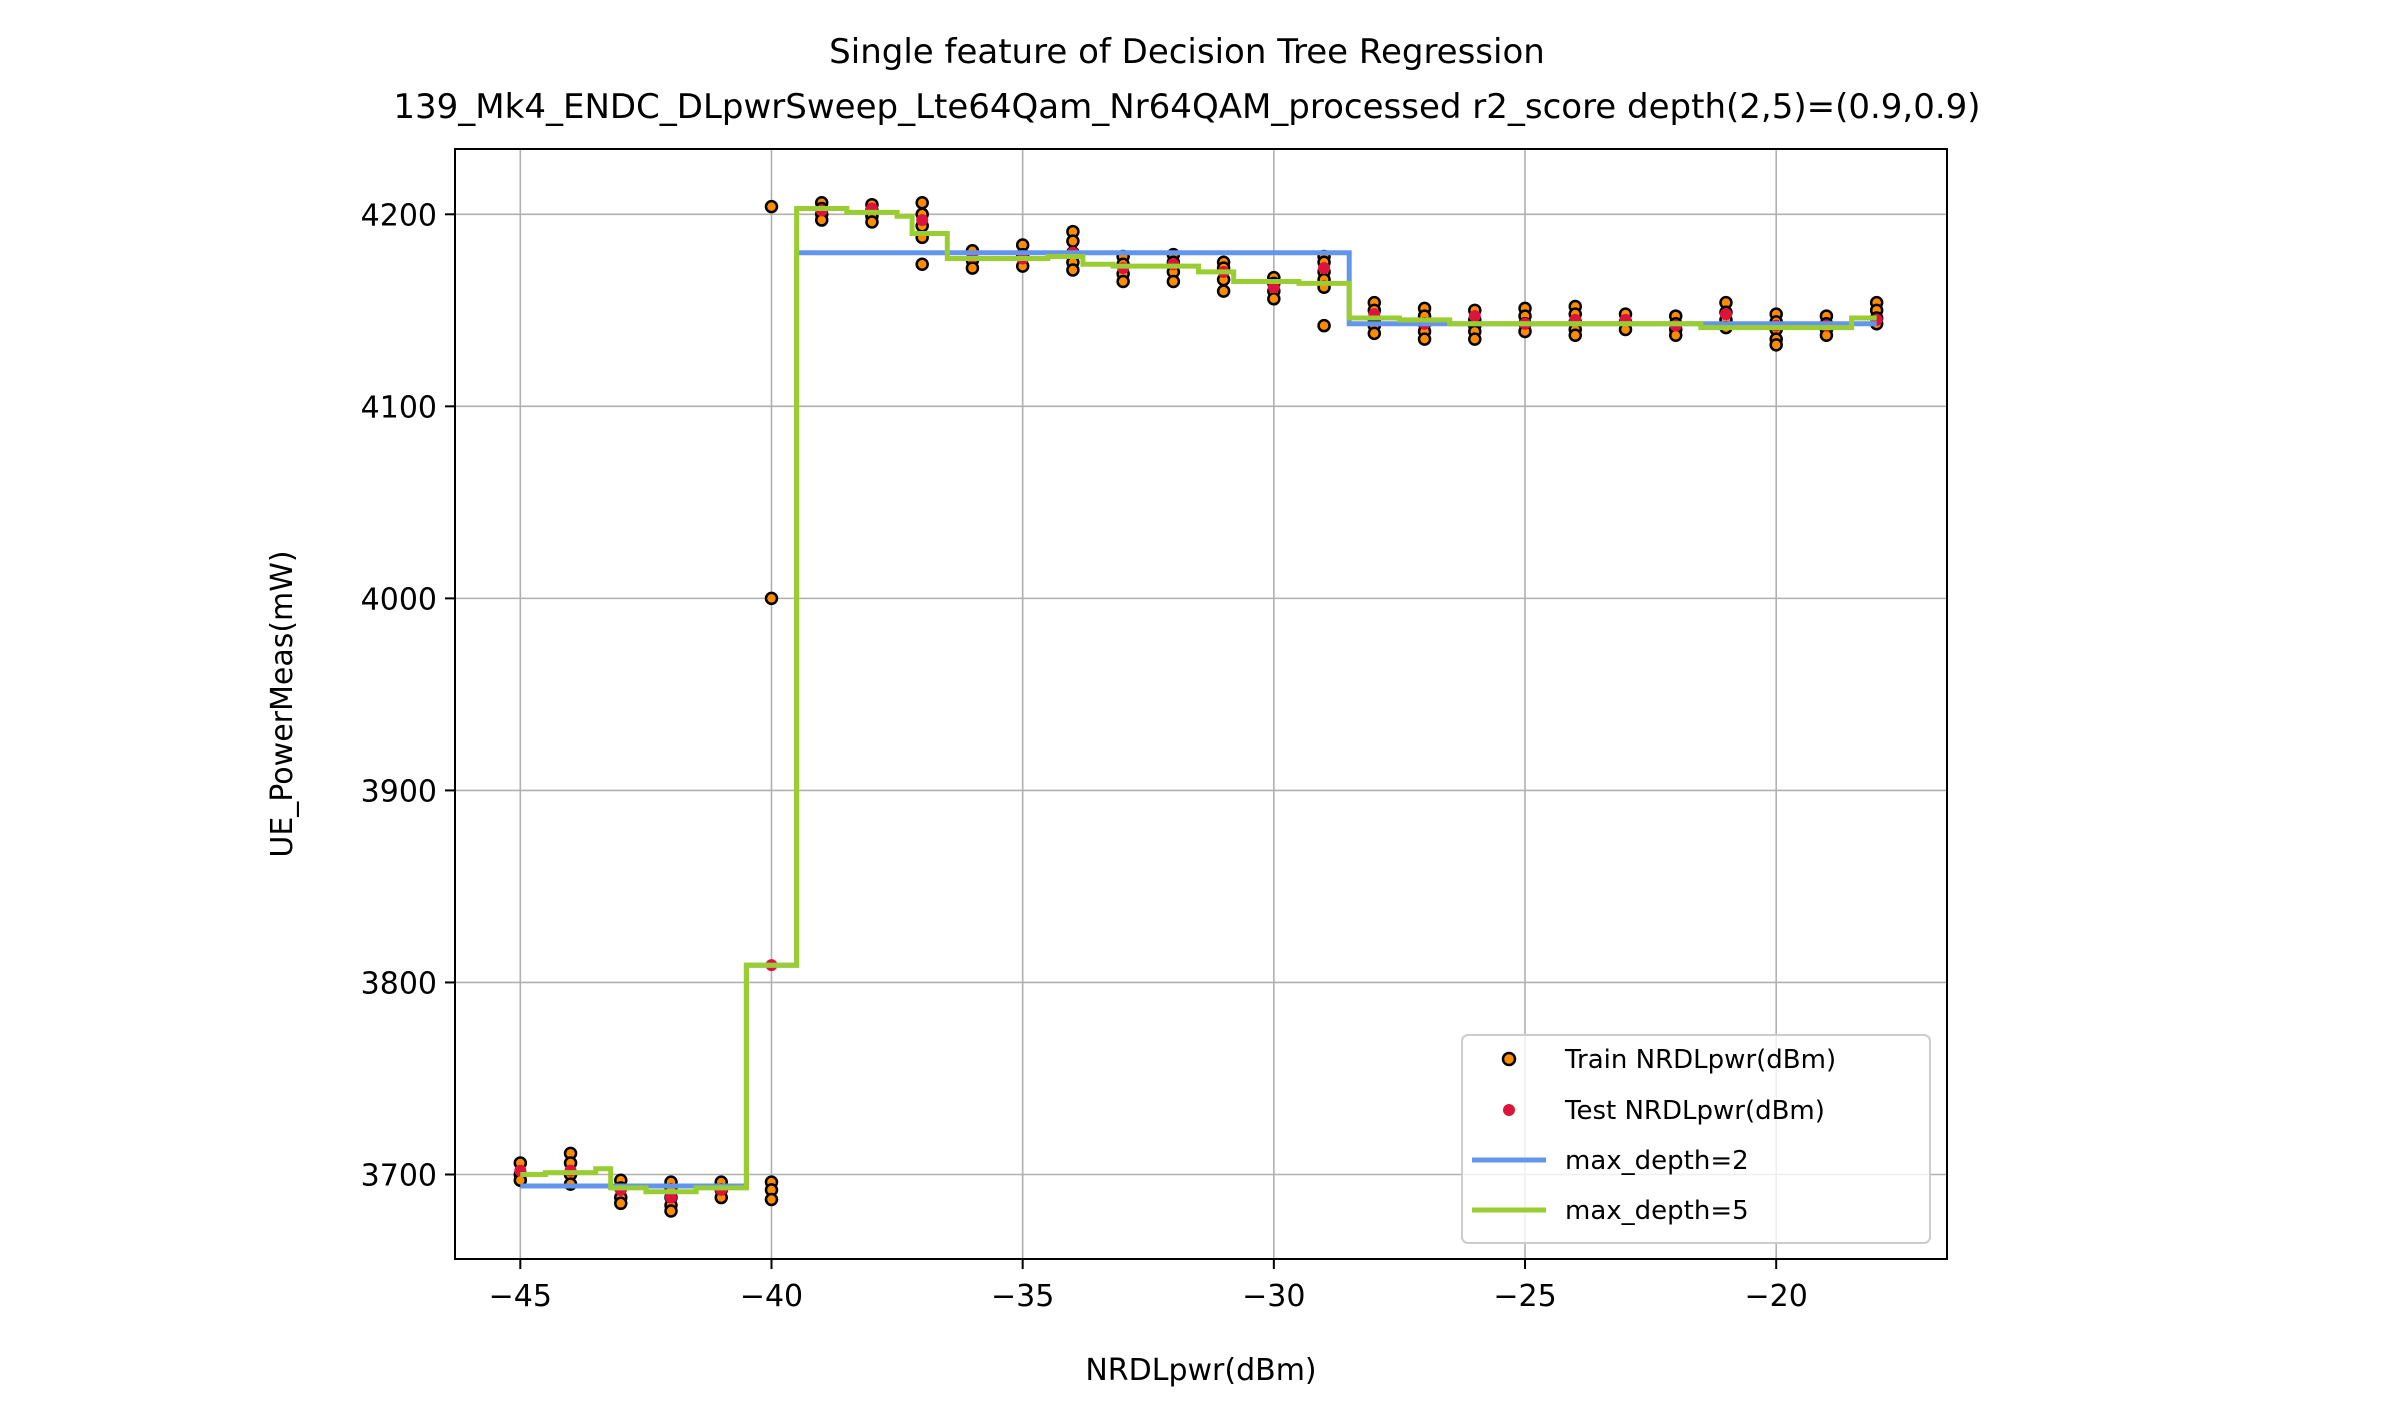 This screenshot has height=1417, width=2393. Describe the element at coordinates (1022, 1296) in the screenshot. I see `x-tick-label: −35` at that location.